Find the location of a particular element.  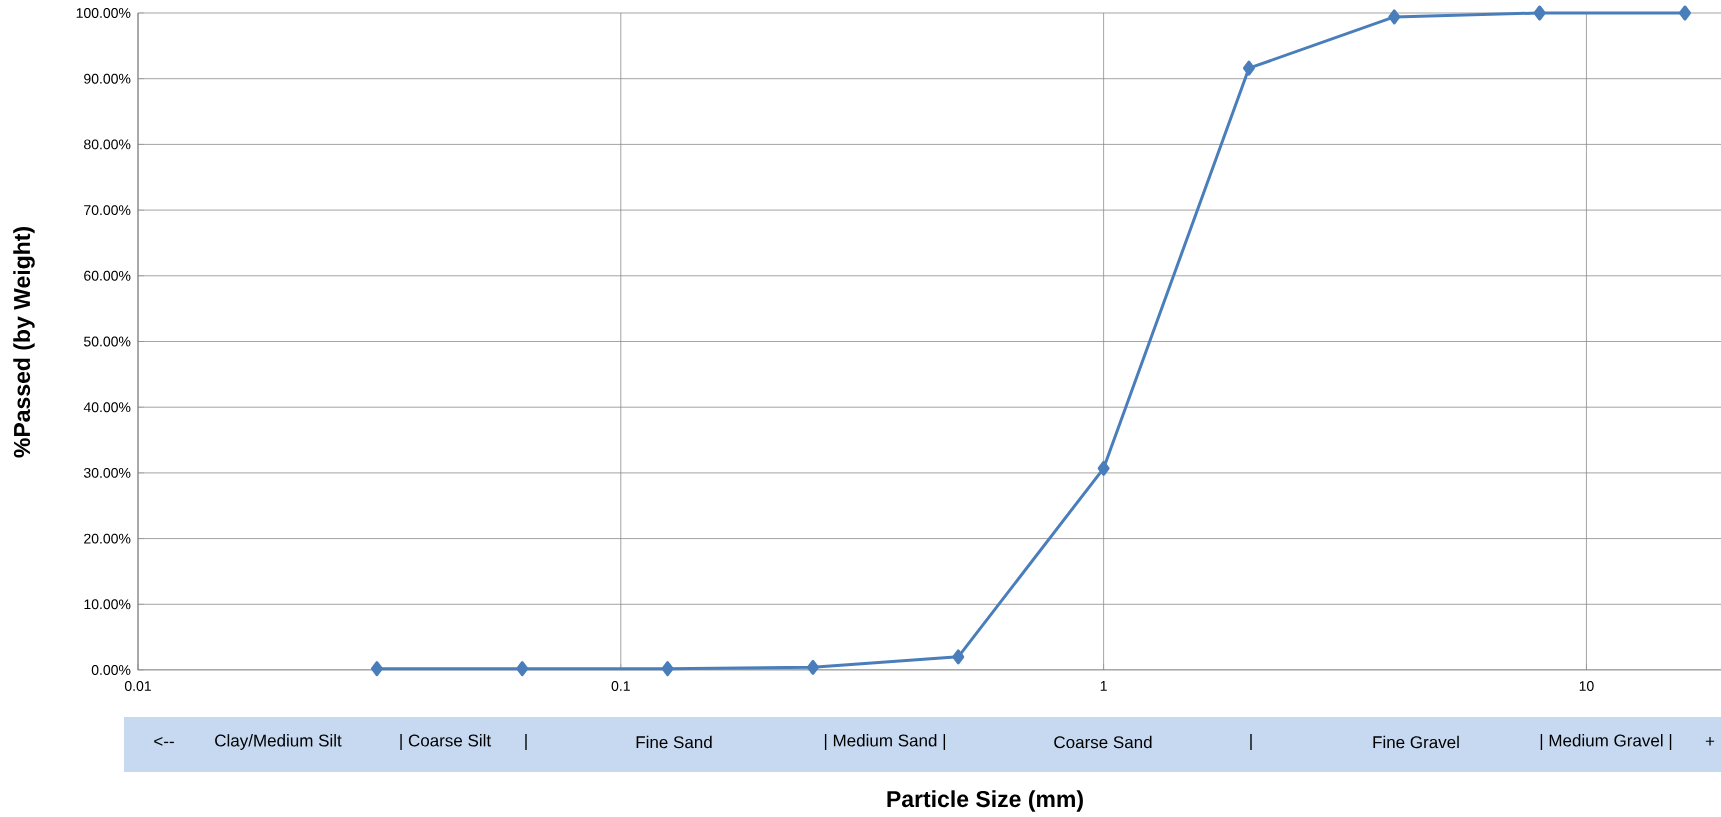

y-tick-label: 70.00% is located at coordinates (107, 210).